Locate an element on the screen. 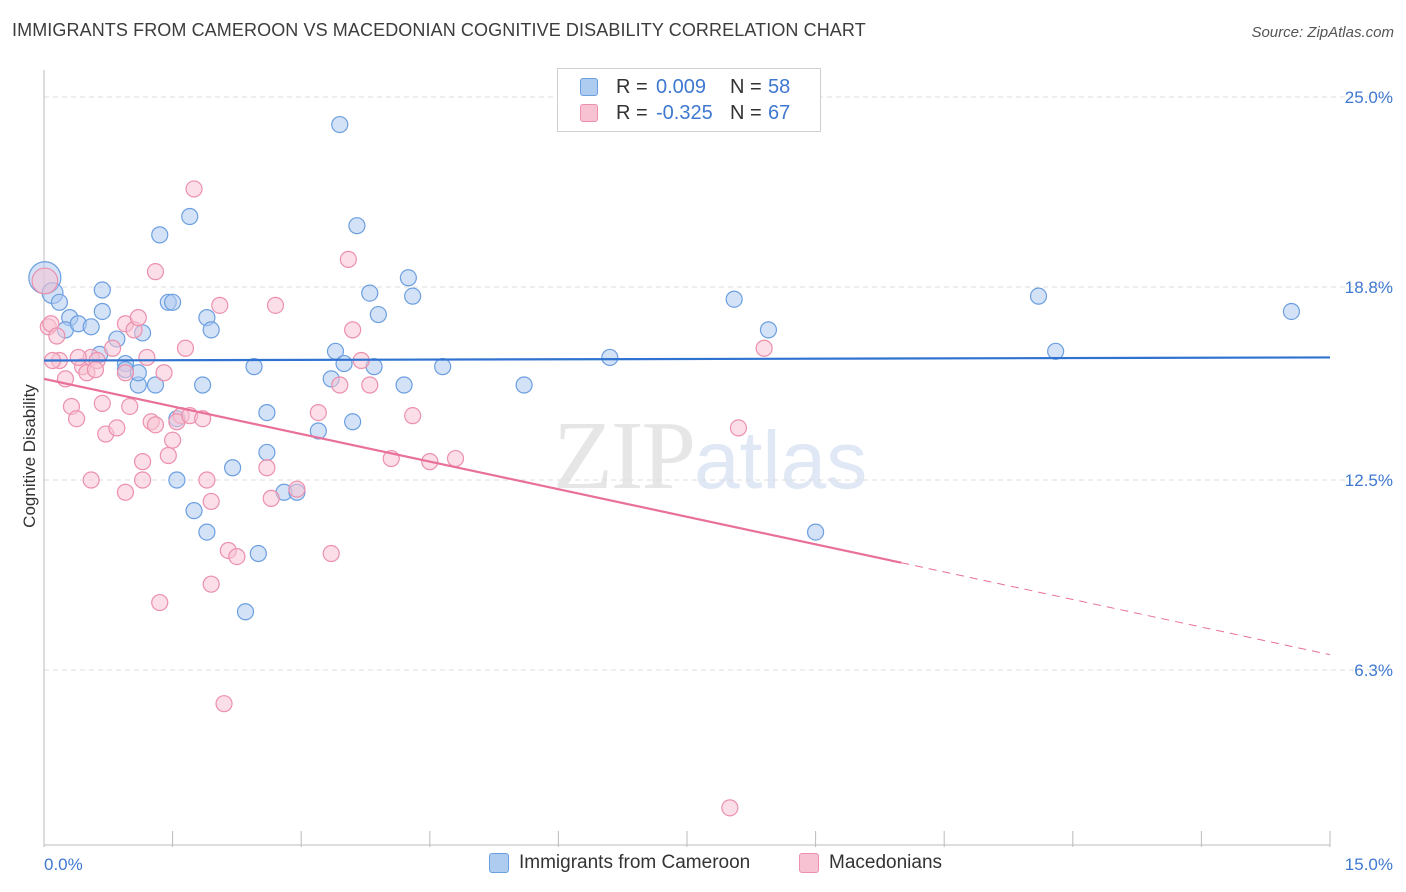 Image resolution: width=1406 pixels, height=892 pixels. legend-item-macedonians: Macedonians is located at coordinates (870, 863).